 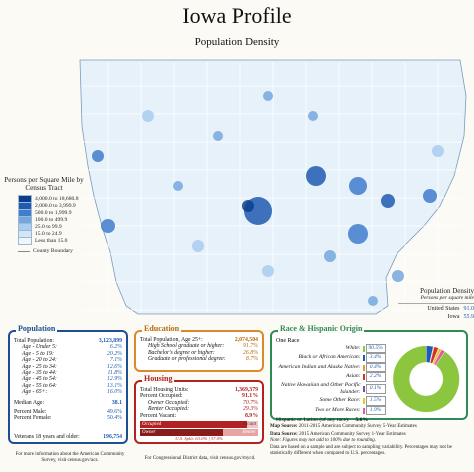 What do you see at coordinates (68, 367) in the screenshot?
I see `pop-age-row: Age - 25 to 34: 12.6%` at bounding box center [68, 367].